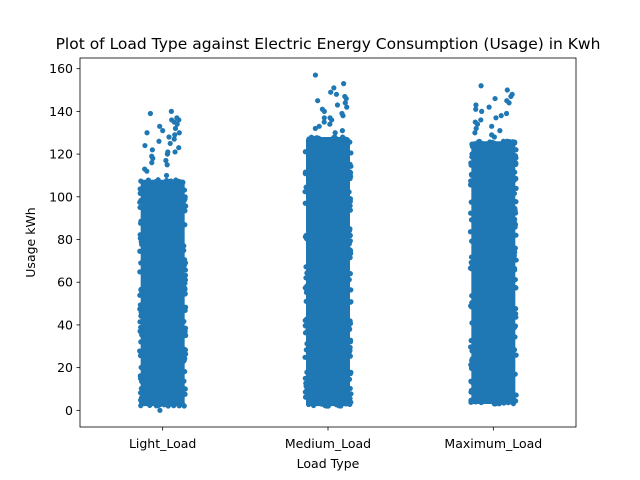  I want to click on strip-dense-points, so click(493, 272).